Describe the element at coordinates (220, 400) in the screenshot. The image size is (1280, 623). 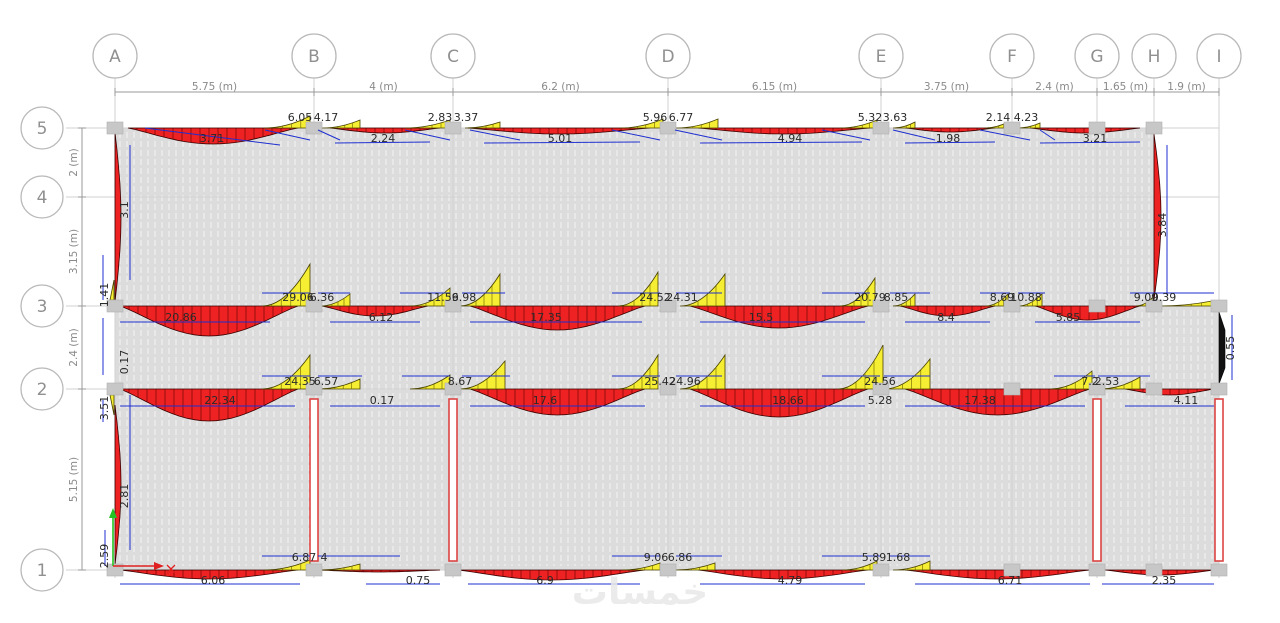
I see `moment-value-label: 22.34` at that location.